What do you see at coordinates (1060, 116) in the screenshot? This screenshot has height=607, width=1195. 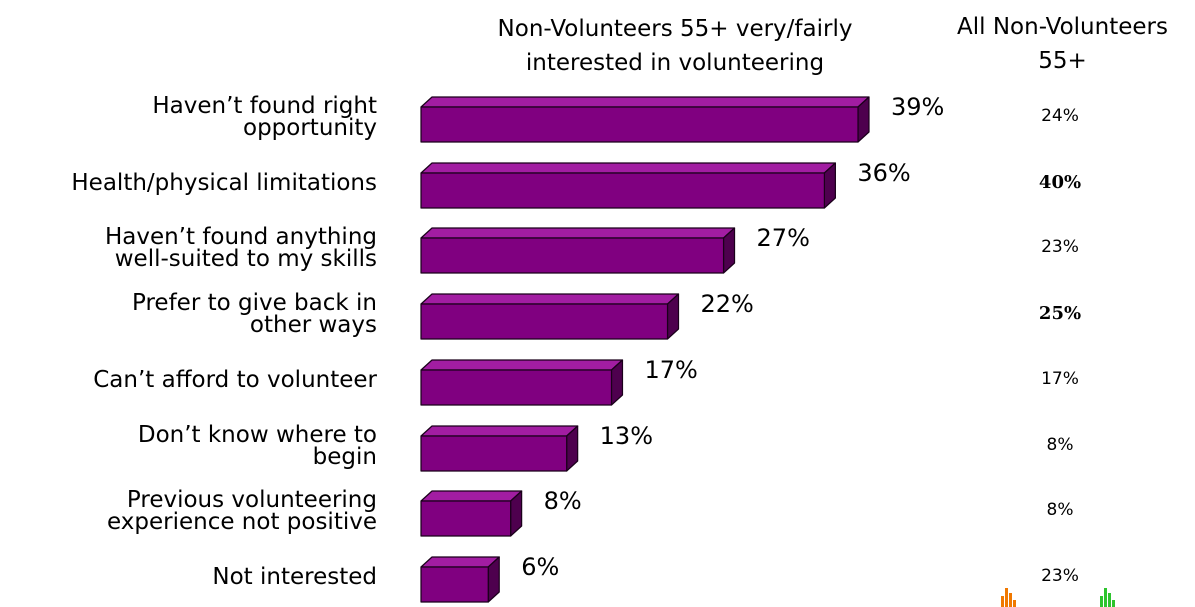 I see `all-nonvolunteers-value: 24%` at bounding box center [1060, 116].